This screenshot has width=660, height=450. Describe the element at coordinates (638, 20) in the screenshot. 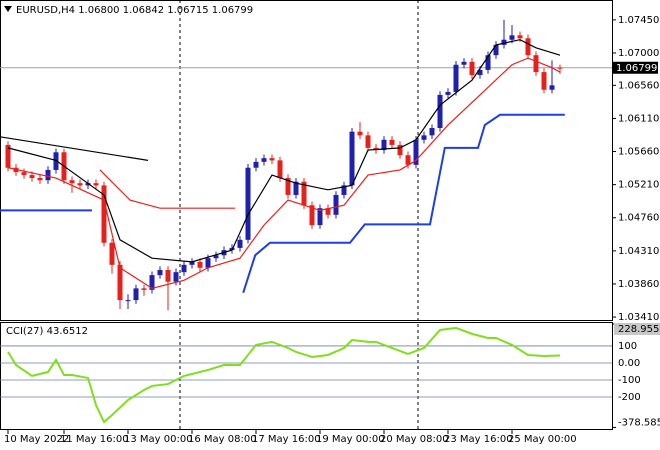

I see `y-tick-label: 1.07450` at that location.